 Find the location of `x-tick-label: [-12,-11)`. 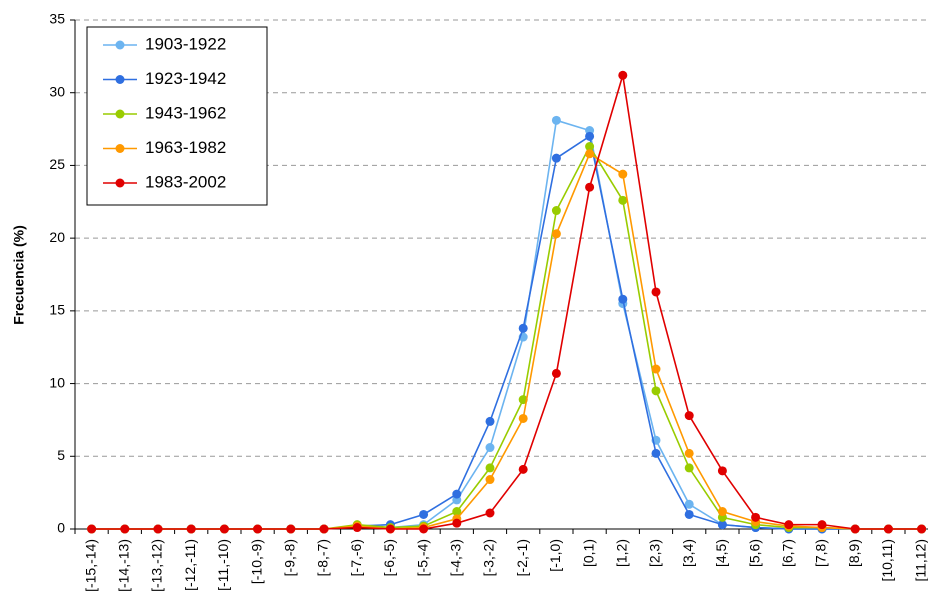

x-tick-label: [-12,-11) is located at coordinates (190, 565).